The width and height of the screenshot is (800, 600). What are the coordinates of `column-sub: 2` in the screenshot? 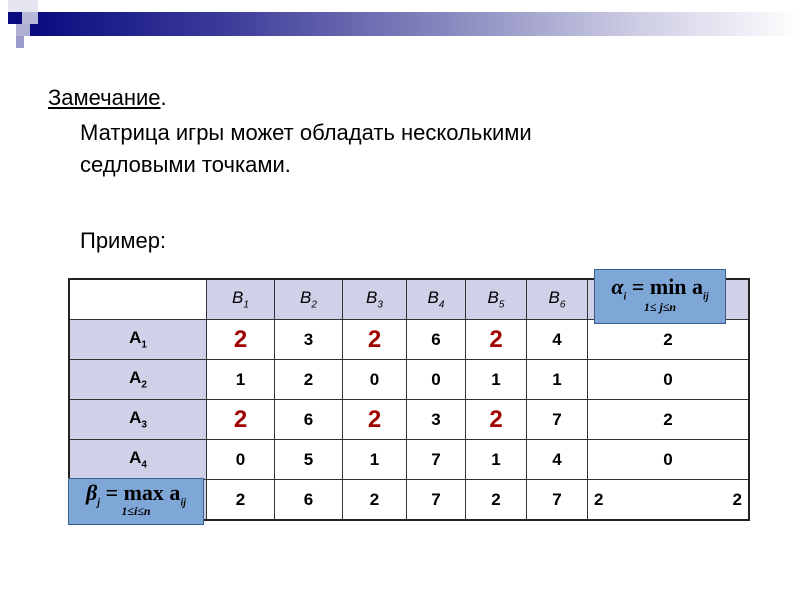 It's located at (314, 305).